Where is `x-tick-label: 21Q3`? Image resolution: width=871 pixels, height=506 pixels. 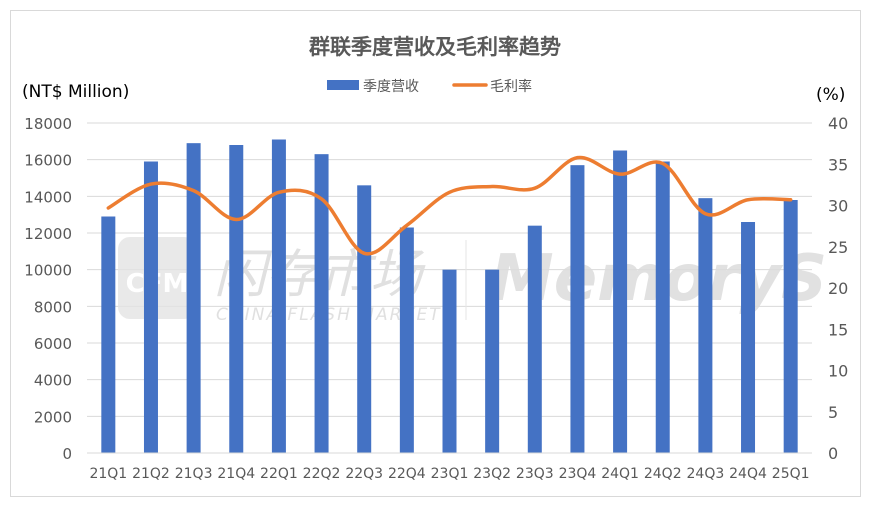 x-tick-label: 21Q3 is located at coordinates (194, 474).